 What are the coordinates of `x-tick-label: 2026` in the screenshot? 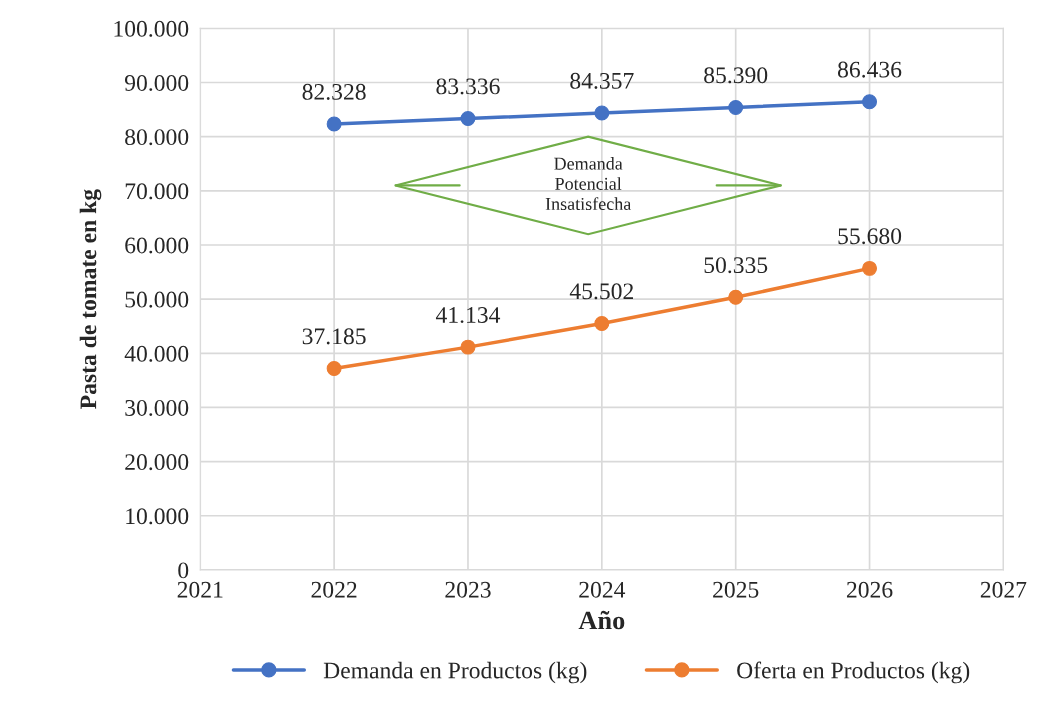 It's located at (869, 589).